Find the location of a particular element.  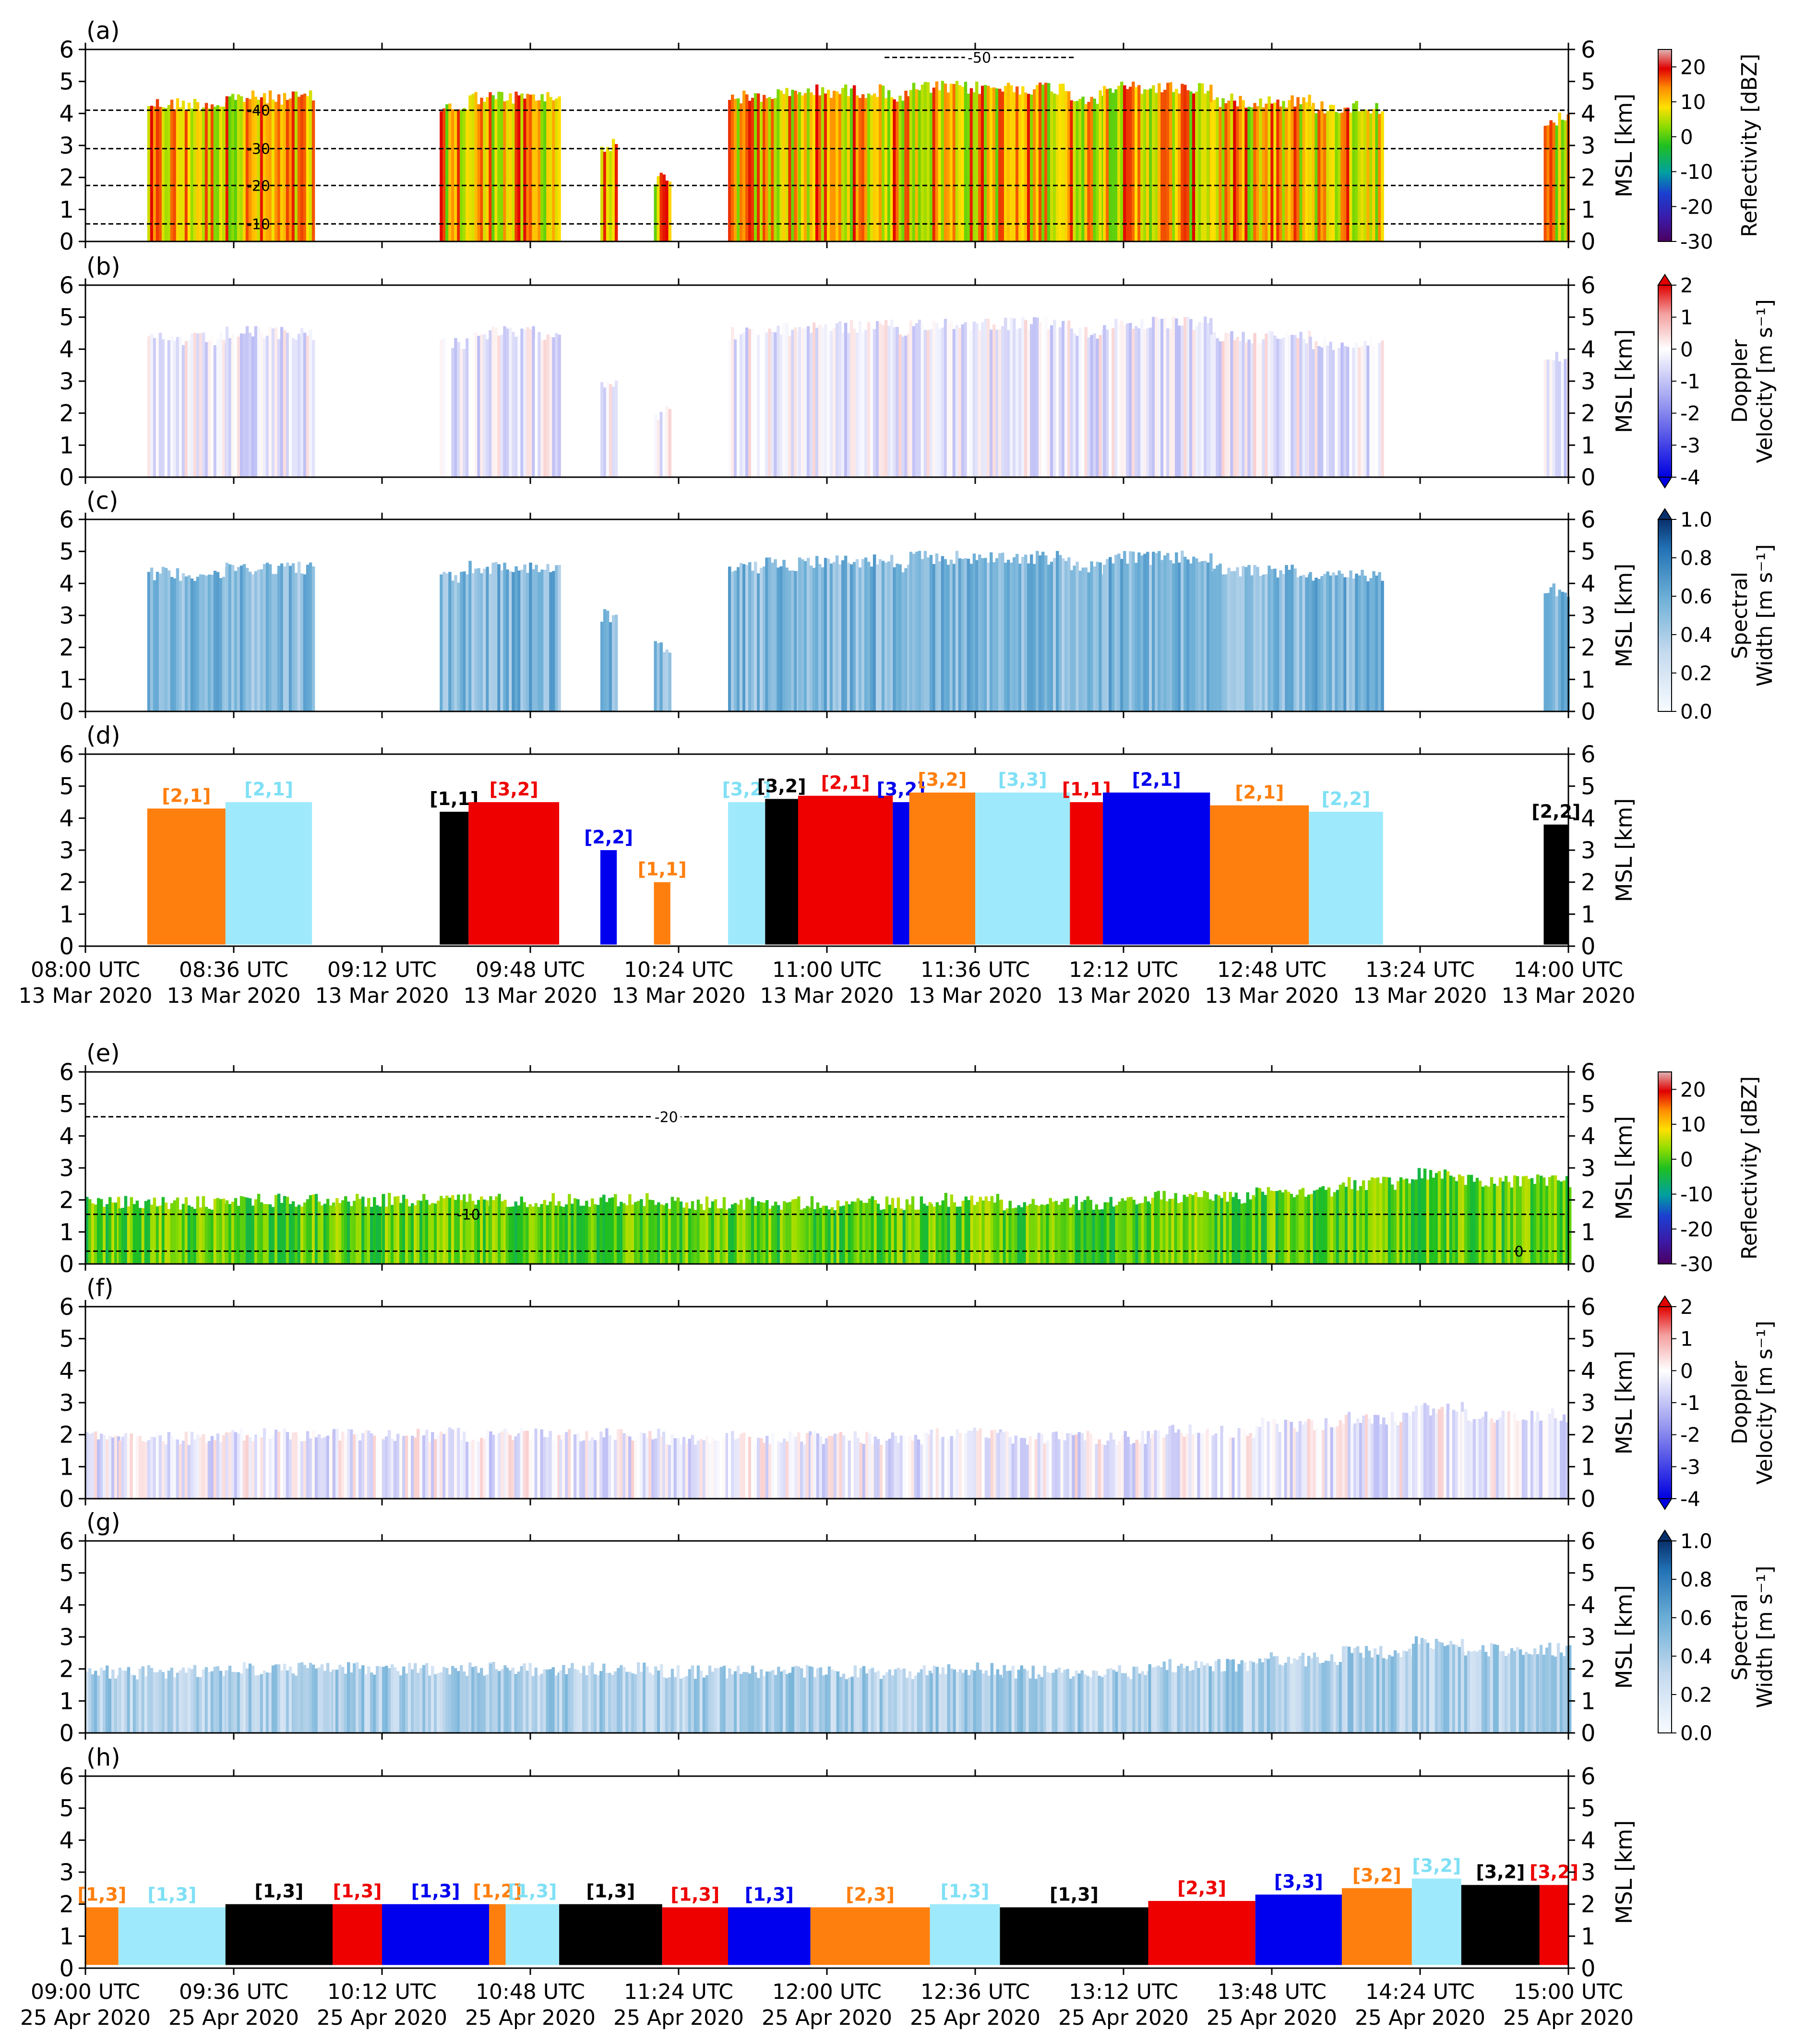

x-tick-time: 08:00 UTC is located at coordinates (85, 970).